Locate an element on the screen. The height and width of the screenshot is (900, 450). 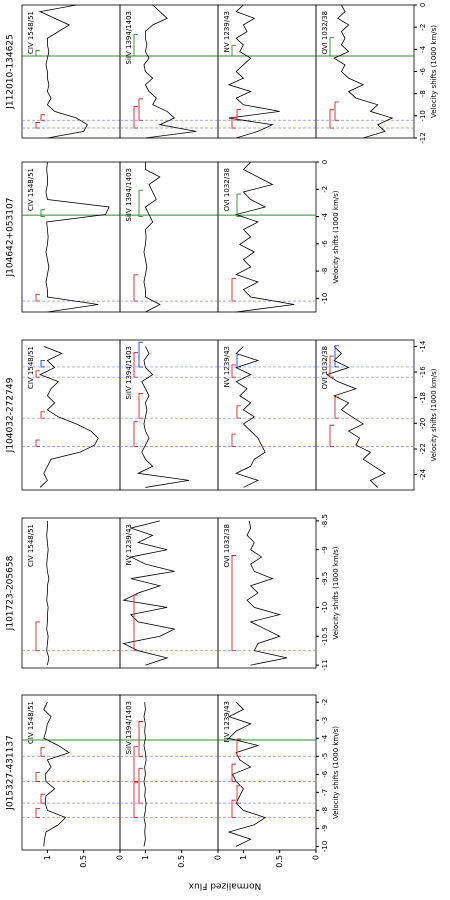
panel-title: J101723-205658 is located at coordinates (11, 593).